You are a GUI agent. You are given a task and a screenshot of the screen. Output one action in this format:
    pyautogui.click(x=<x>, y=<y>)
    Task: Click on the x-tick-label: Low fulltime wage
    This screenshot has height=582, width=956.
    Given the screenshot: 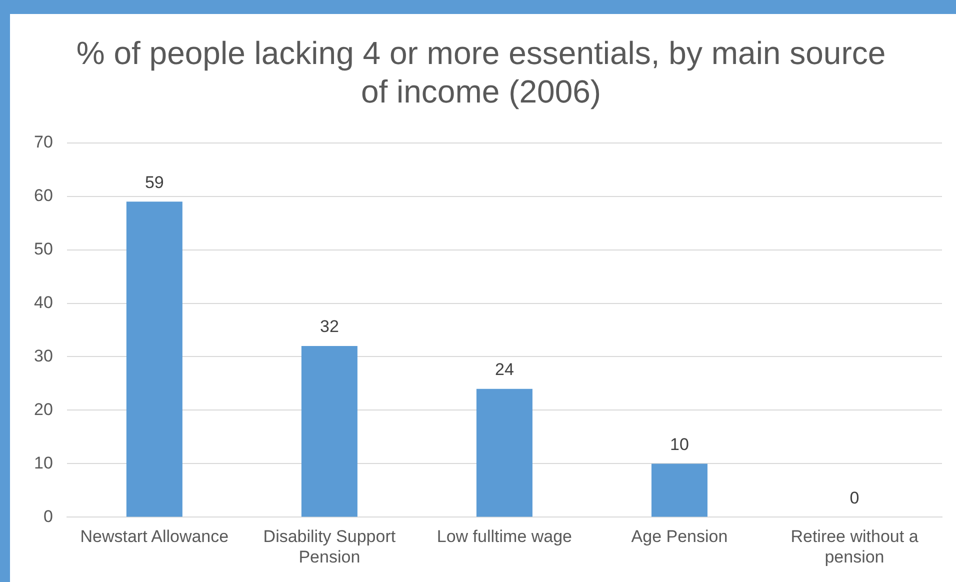 What is the action you would take?
    pyautogui.click(x=504, y=536)
    